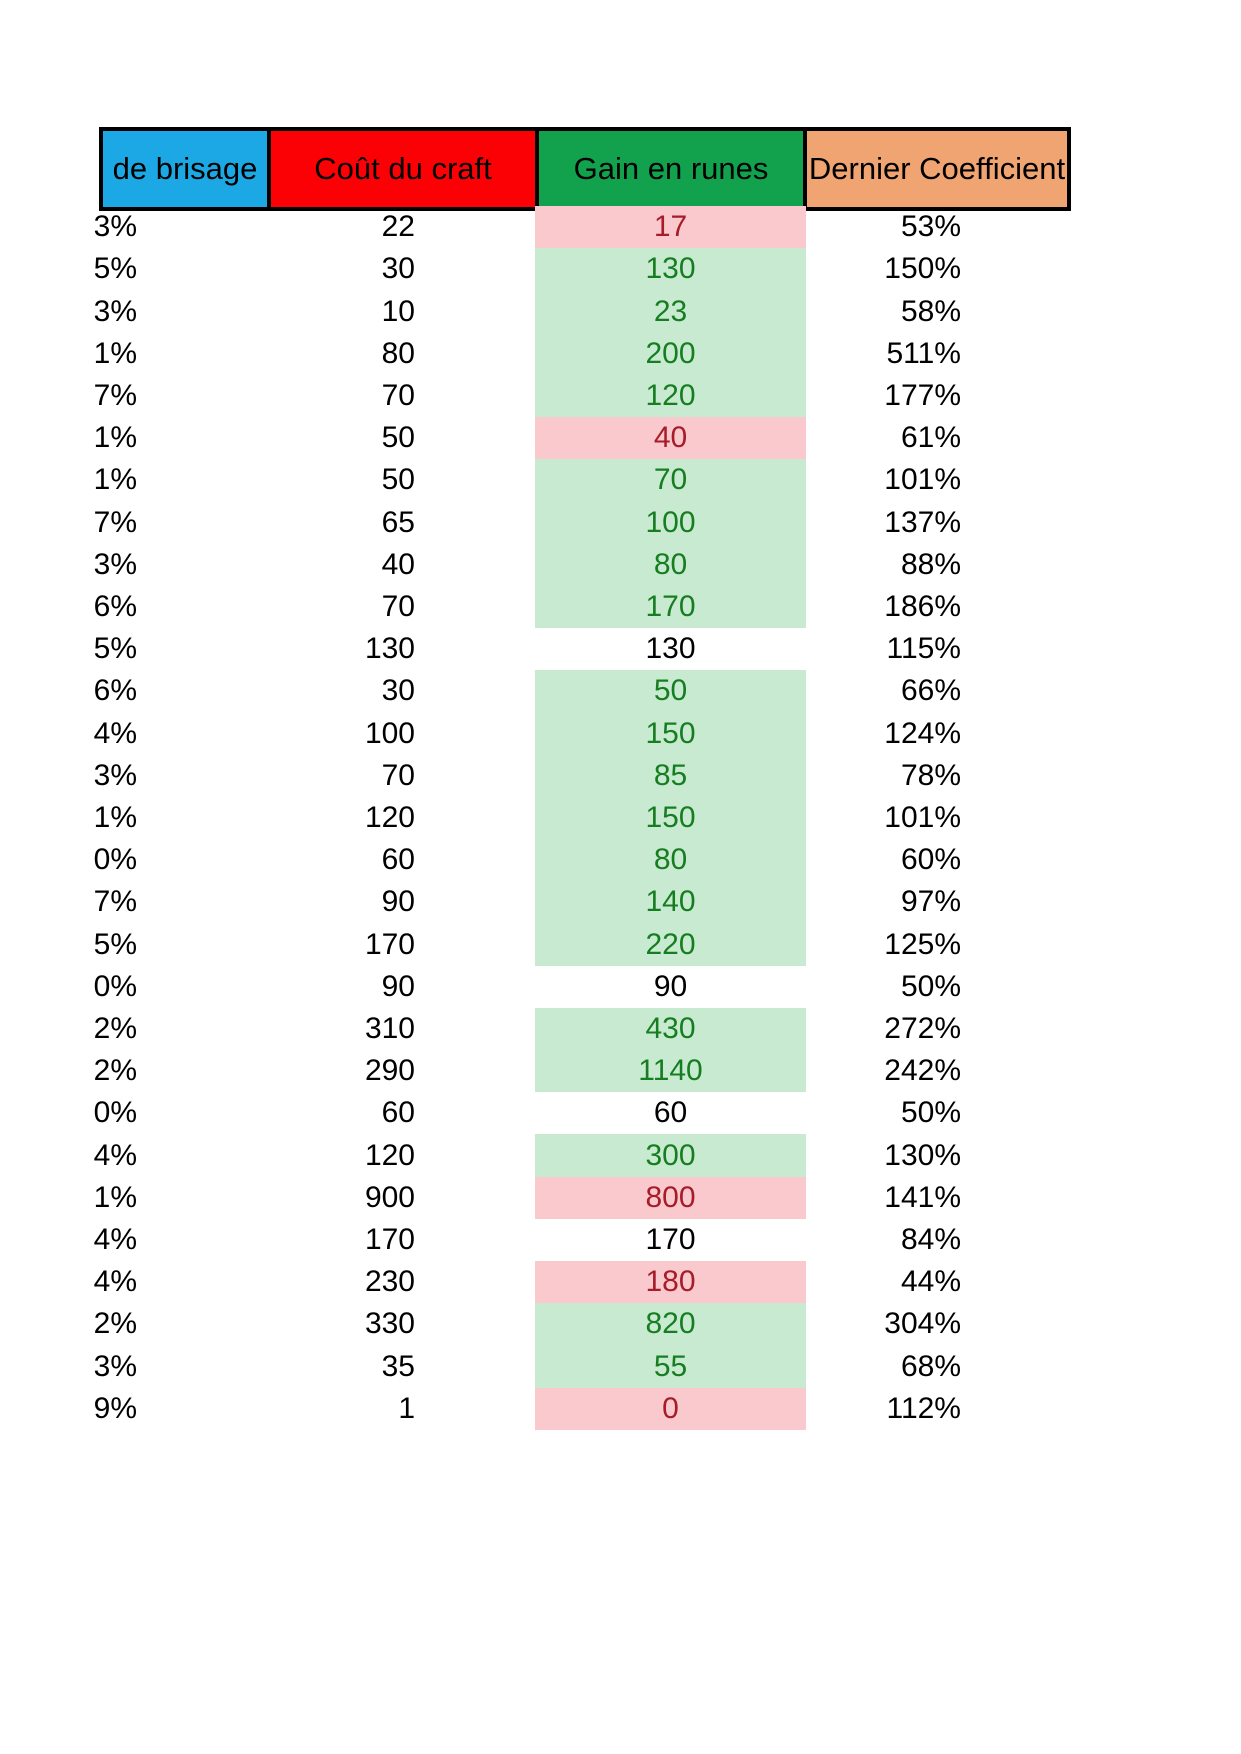 This screenshot has width=1241, height=1754. What do you see at coordinates (389, 817) in the screenshot?
I see `cell-cout-du-craft-row-15: 120` at bounding box center [389, 817].